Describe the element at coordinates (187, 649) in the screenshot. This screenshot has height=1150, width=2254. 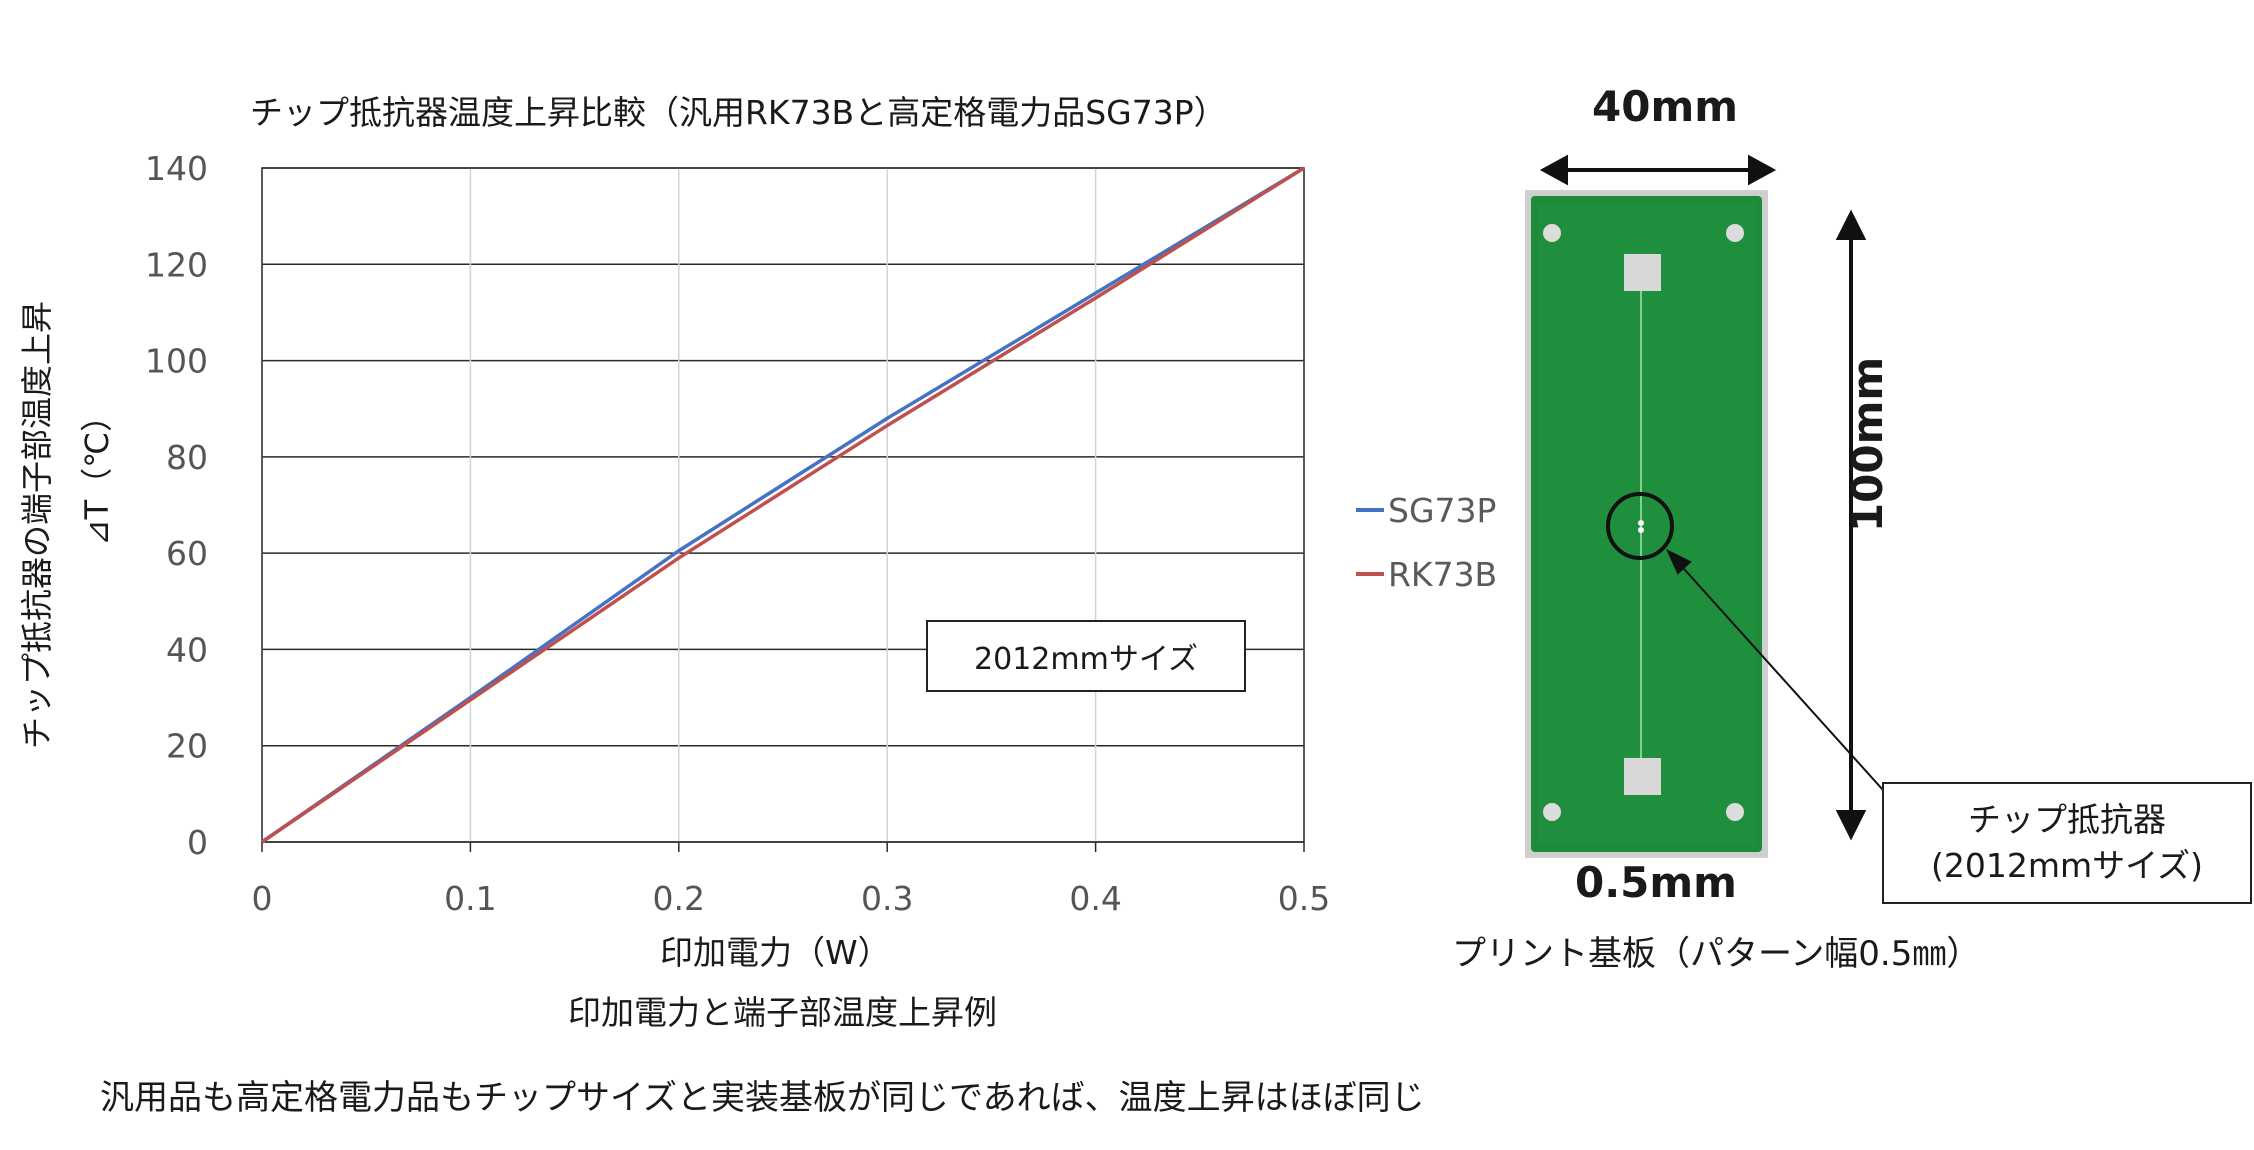
I see `y-tick-label: 40` at that location.